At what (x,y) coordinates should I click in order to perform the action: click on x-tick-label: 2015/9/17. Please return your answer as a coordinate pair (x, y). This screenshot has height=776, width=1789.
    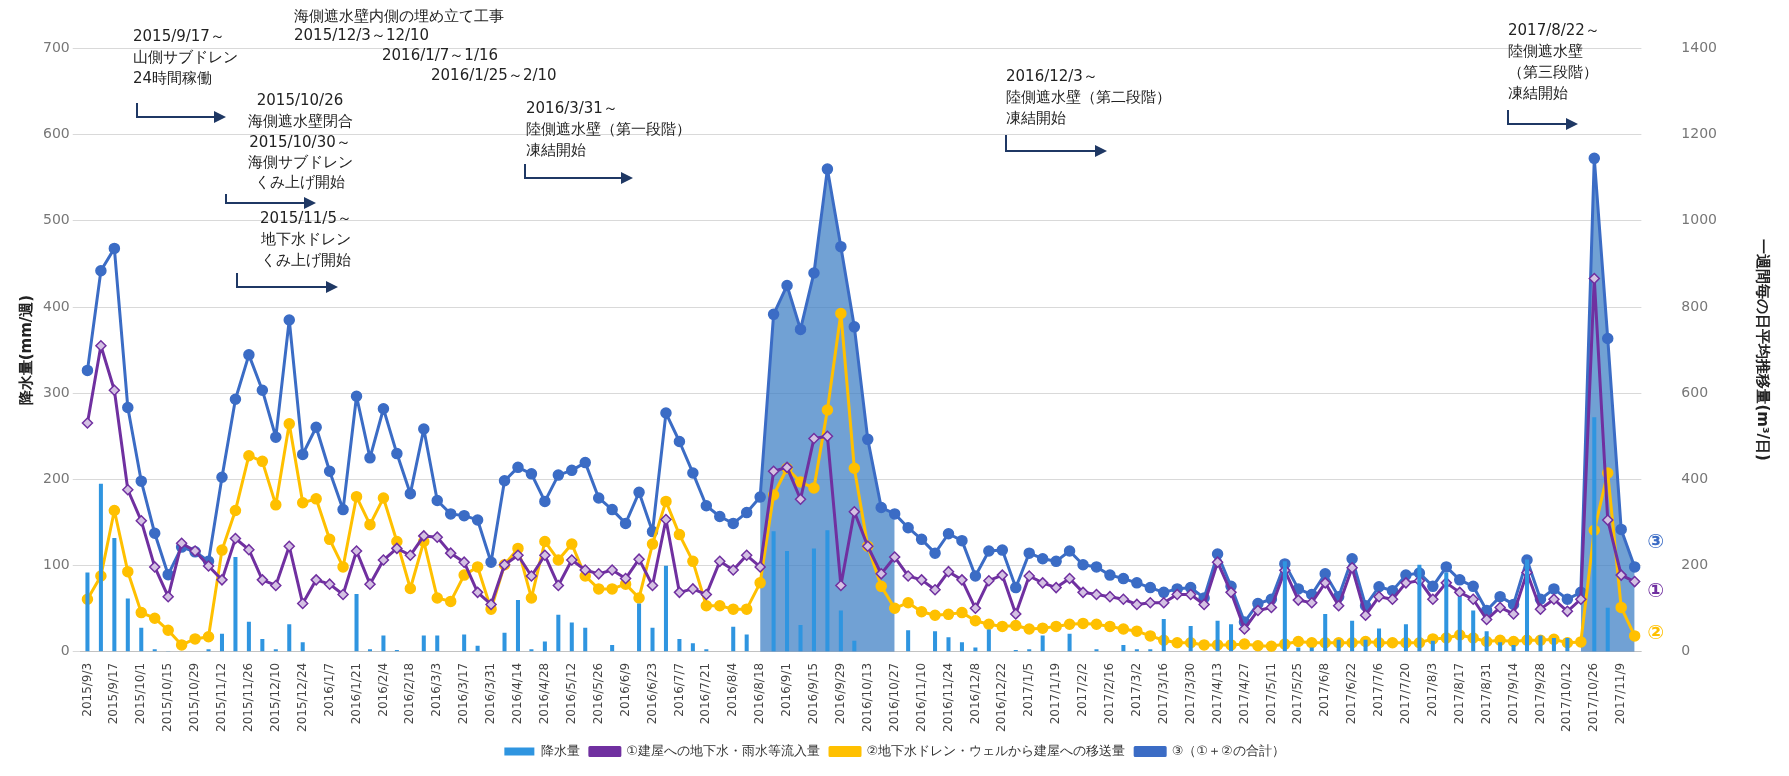
    Looking at the image, I should click on (113, 693).